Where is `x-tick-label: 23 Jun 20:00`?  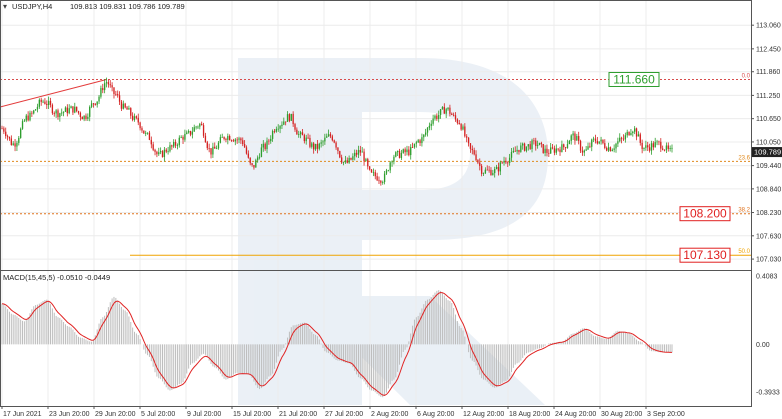 x-tick-label: 23 Jun 20:00 is located at coordinates (69, 414).